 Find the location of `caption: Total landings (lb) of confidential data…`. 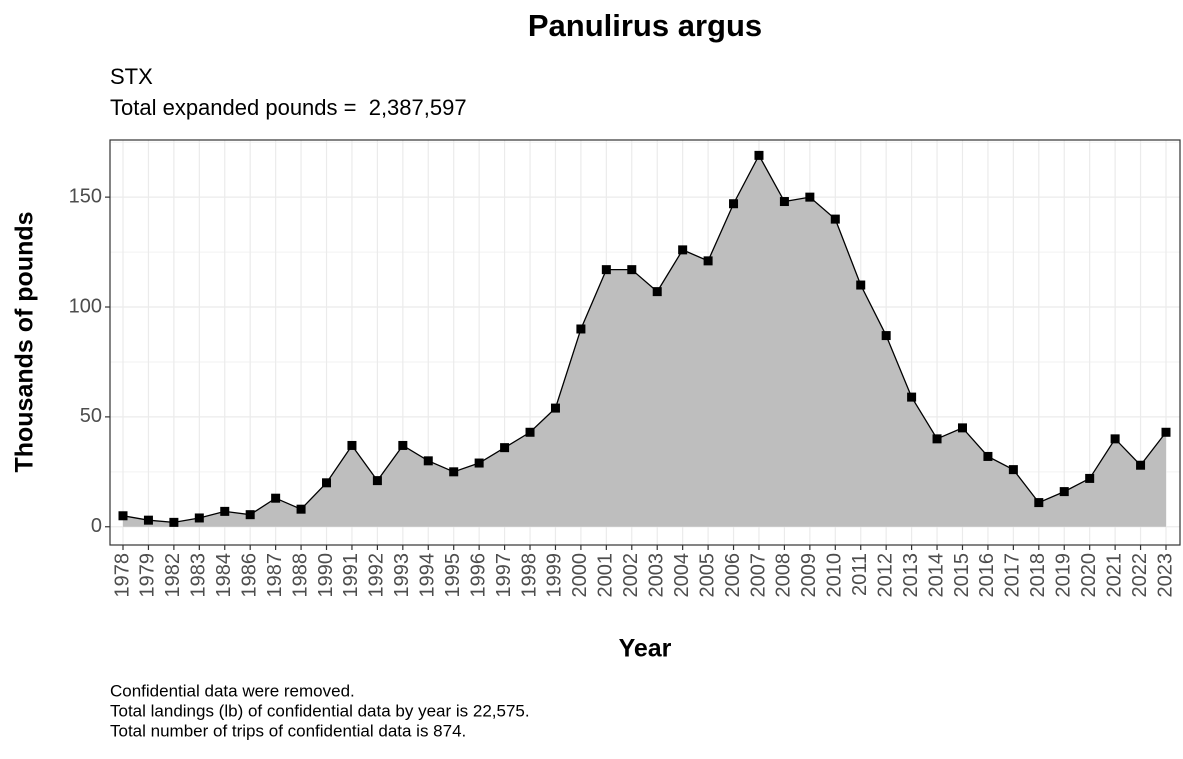

caption: Total landings (lb) of confidential data… is located at coordinates (320, 710).